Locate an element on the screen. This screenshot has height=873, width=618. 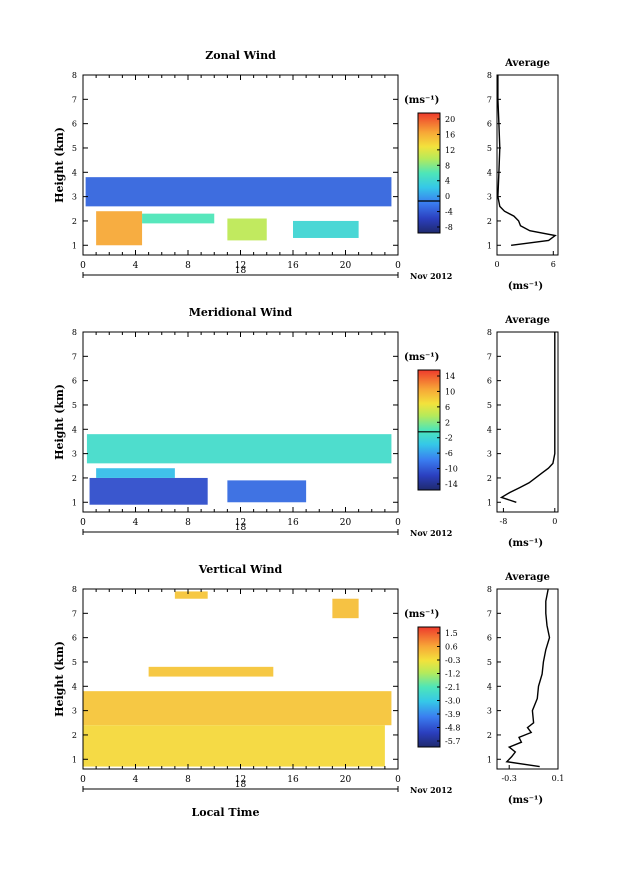
colorbar-tick-label: -3.9 is located at coordinates (452, 714).